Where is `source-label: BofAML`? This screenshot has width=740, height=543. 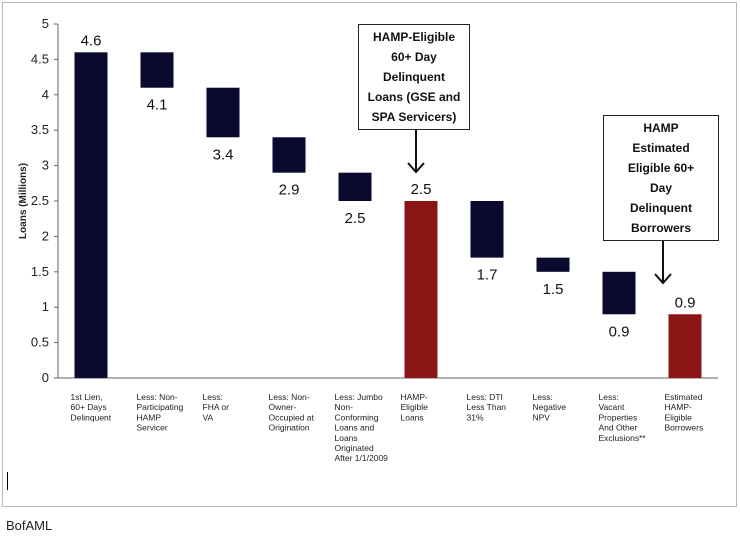
source-label: BofAML is located at coordinates (29, 525).